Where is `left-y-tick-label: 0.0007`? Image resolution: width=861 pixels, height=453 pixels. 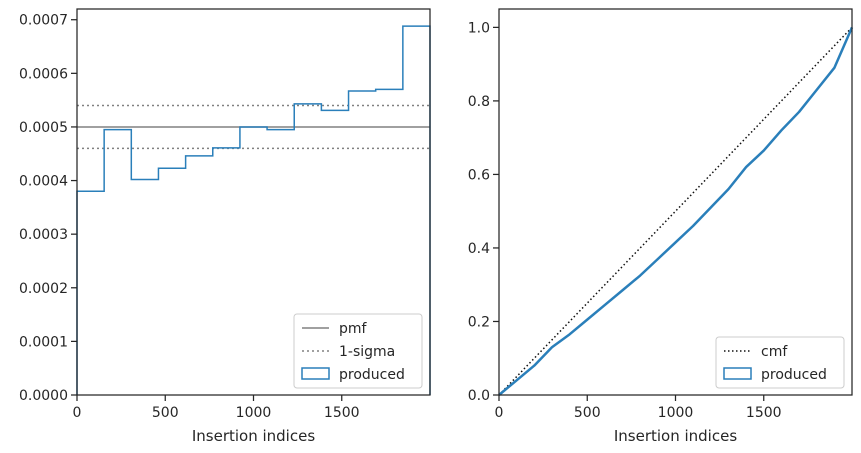
left-y-tick-label: 0.0007 is located at coordinates (43, 21).